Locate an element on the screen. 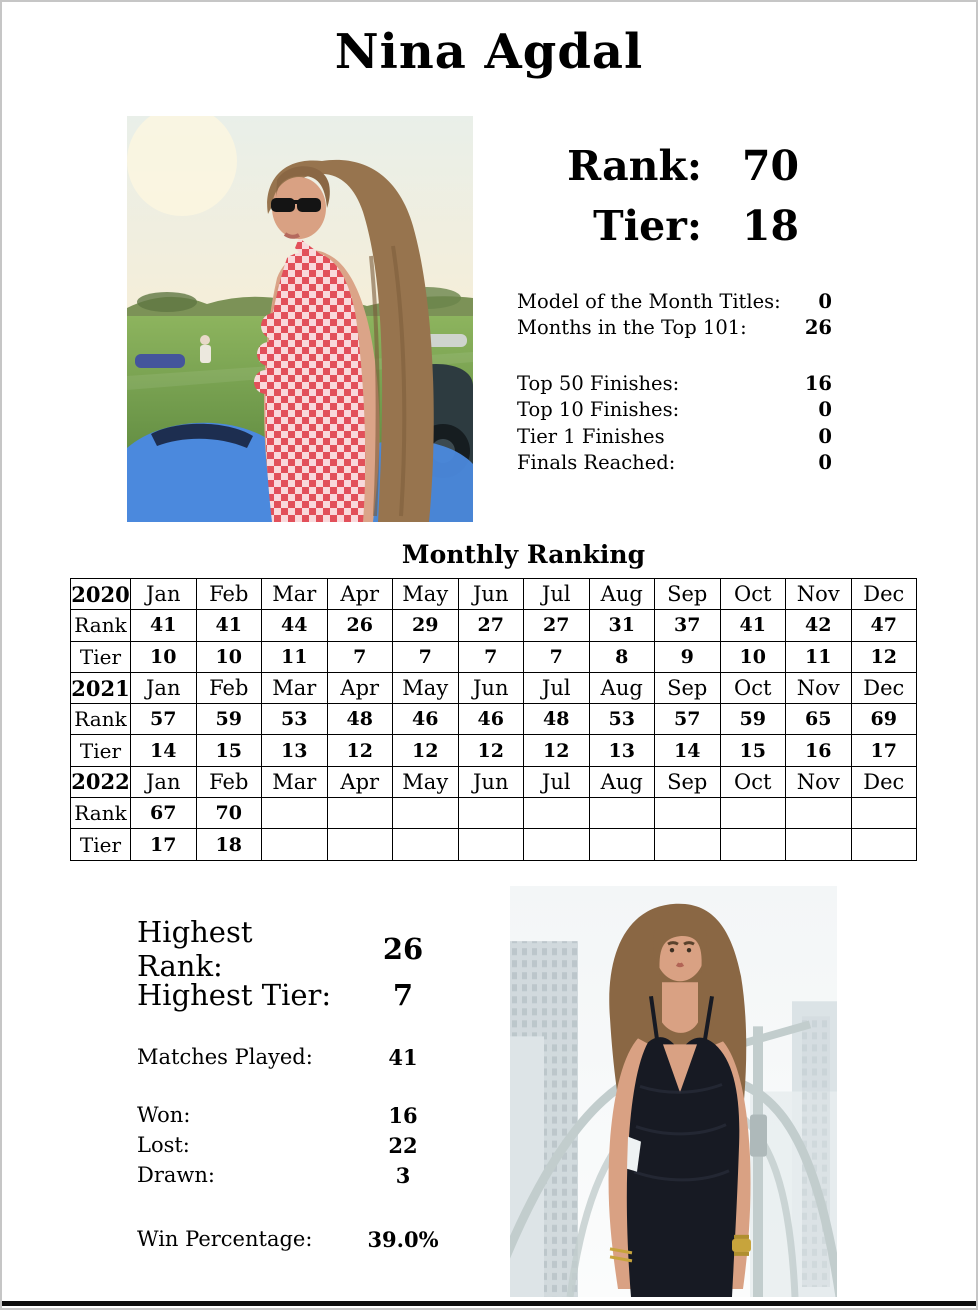  table-row: Rank 41 41 44 26 29 27 27 31 37 41 42 47 is located at coordinates (493, 625).